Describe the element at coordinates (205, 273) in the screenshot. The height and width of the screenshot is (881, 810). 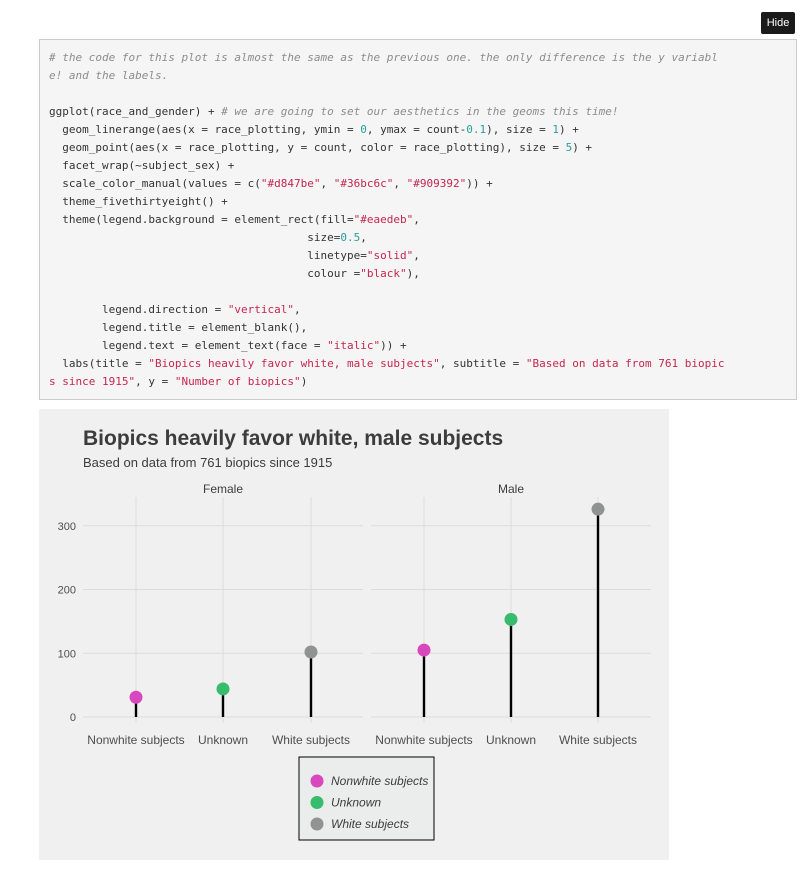
I see `code-token: colour =` at that location.